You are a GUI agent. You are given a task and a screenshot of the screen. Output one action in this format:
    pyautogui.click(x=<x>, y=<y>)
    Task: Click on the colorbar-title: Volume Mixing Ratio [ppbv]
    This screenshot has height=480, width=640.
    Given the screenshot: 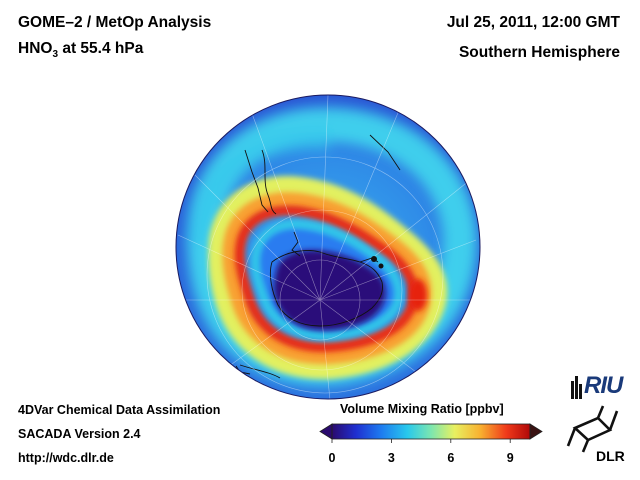 What is the action you would take?
    pyautogui.click(x=422, y=409)
    